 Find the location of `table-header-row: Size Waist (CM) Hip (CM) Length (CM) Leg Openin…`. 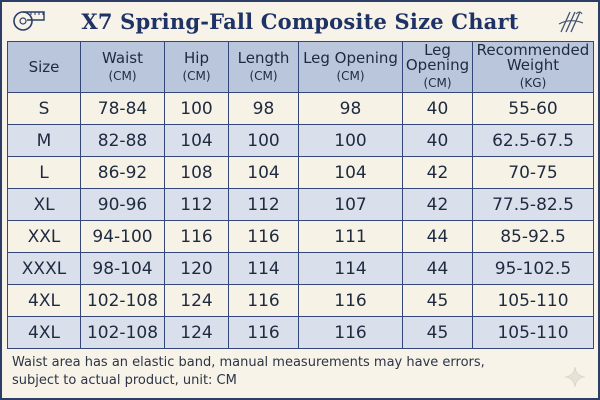

table-header-row: Size Waist (CM) Hip (CM) Length (CM) Leg Openin… is located at coordinates (300, 67).